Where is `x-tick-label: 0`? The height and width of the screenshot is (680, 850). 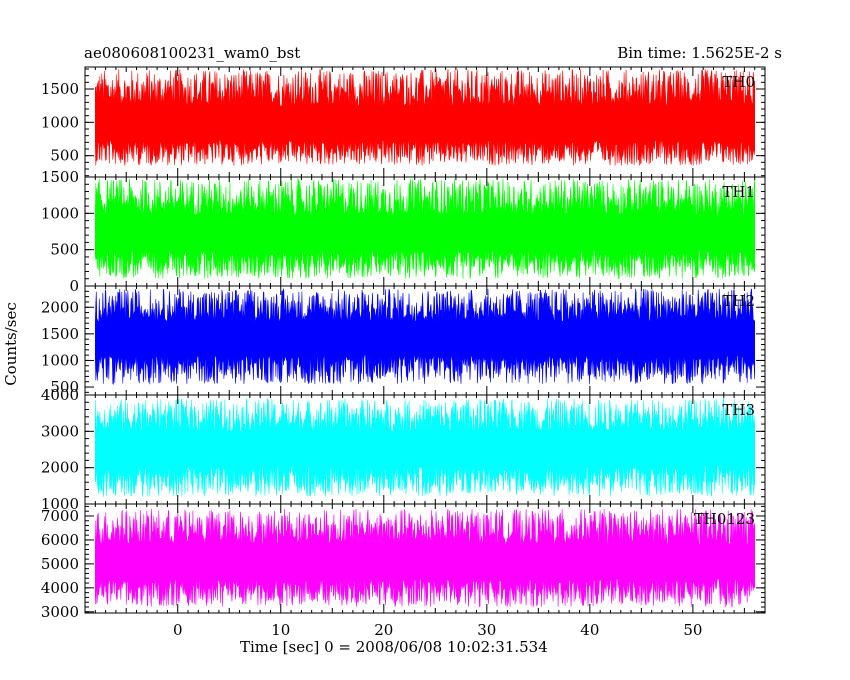
x-tick-label: 0 is located at coordinates (178, 630).